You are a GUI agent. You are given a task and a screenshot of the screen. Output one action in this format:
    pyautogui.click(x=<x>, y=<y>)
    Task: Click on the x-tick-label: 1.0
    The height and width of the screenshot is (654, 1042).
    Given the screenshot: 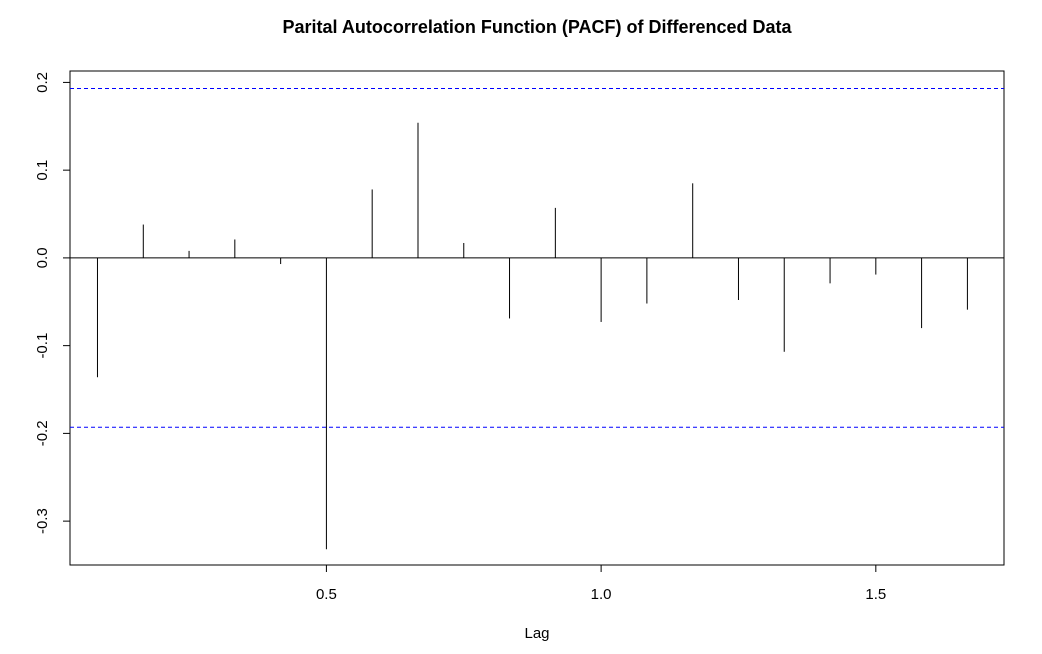 What is the action you would take?
    pyautogui.click(x=601, y=594)
    